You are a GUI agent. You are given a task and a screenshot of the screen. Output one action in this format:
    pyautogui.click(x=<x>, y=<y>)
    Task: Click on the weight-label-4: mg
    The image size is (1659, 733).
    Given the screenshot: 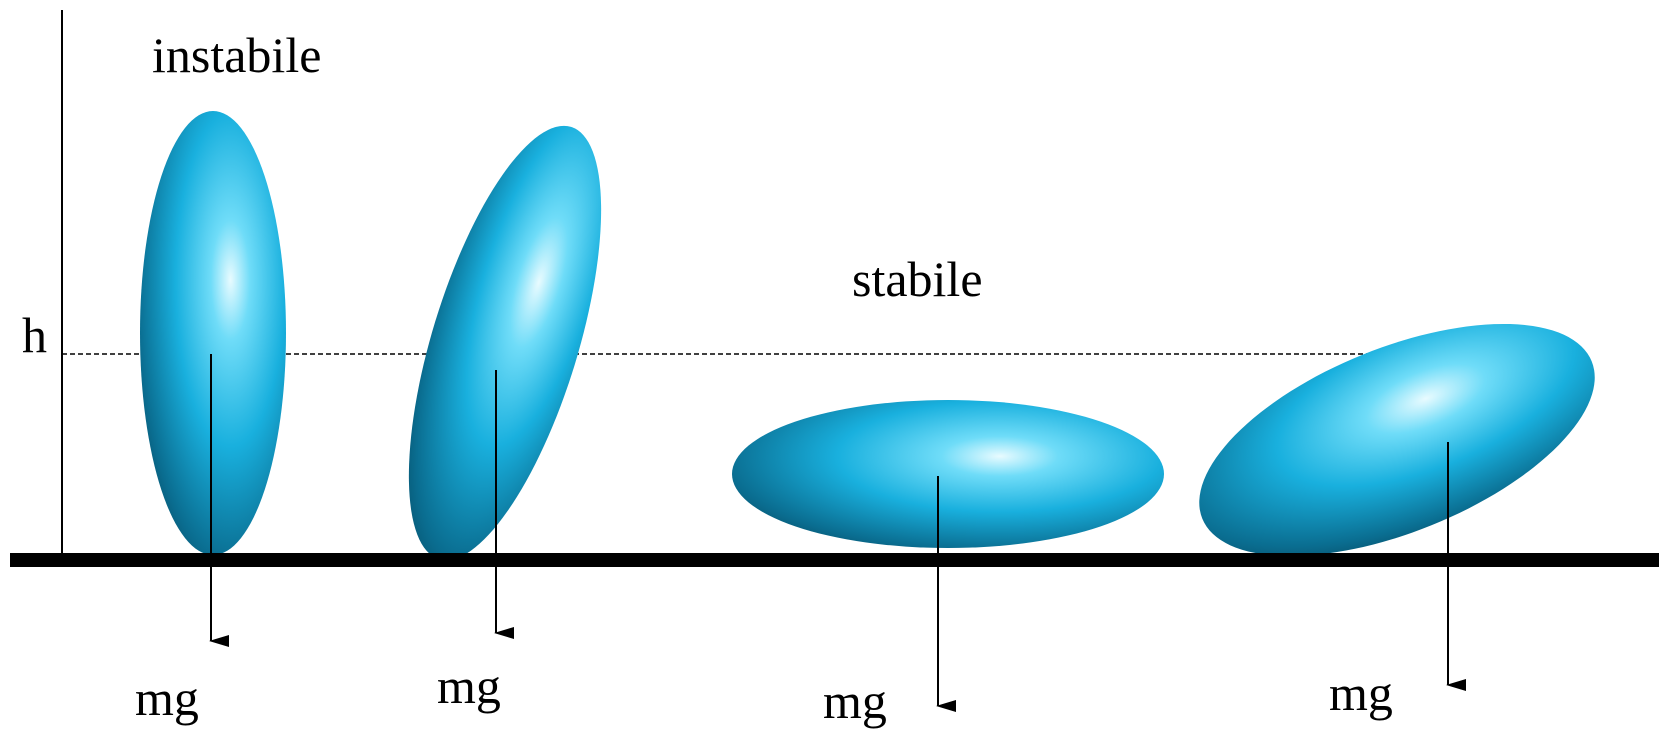 What is the action you would take?
    pyautogui.click(x=1361, y=693)
    